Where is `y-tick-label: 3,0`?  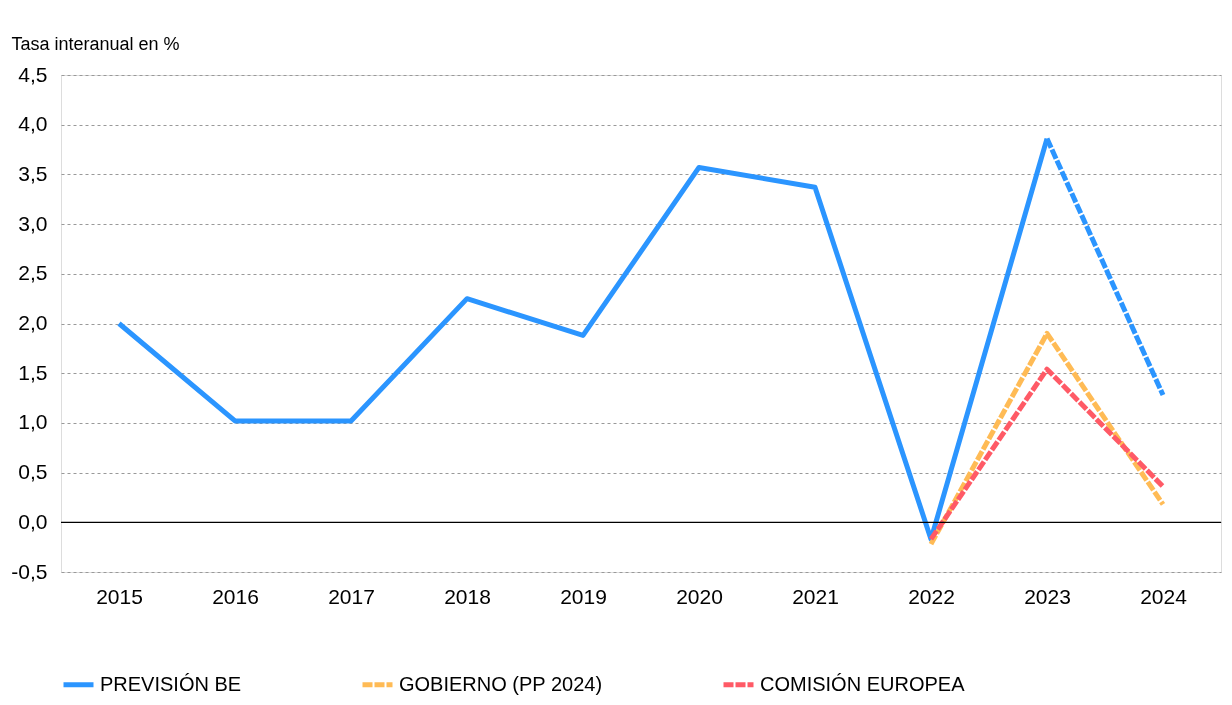 y-tick-label: 3,0 is located at coordinates (33, 223).